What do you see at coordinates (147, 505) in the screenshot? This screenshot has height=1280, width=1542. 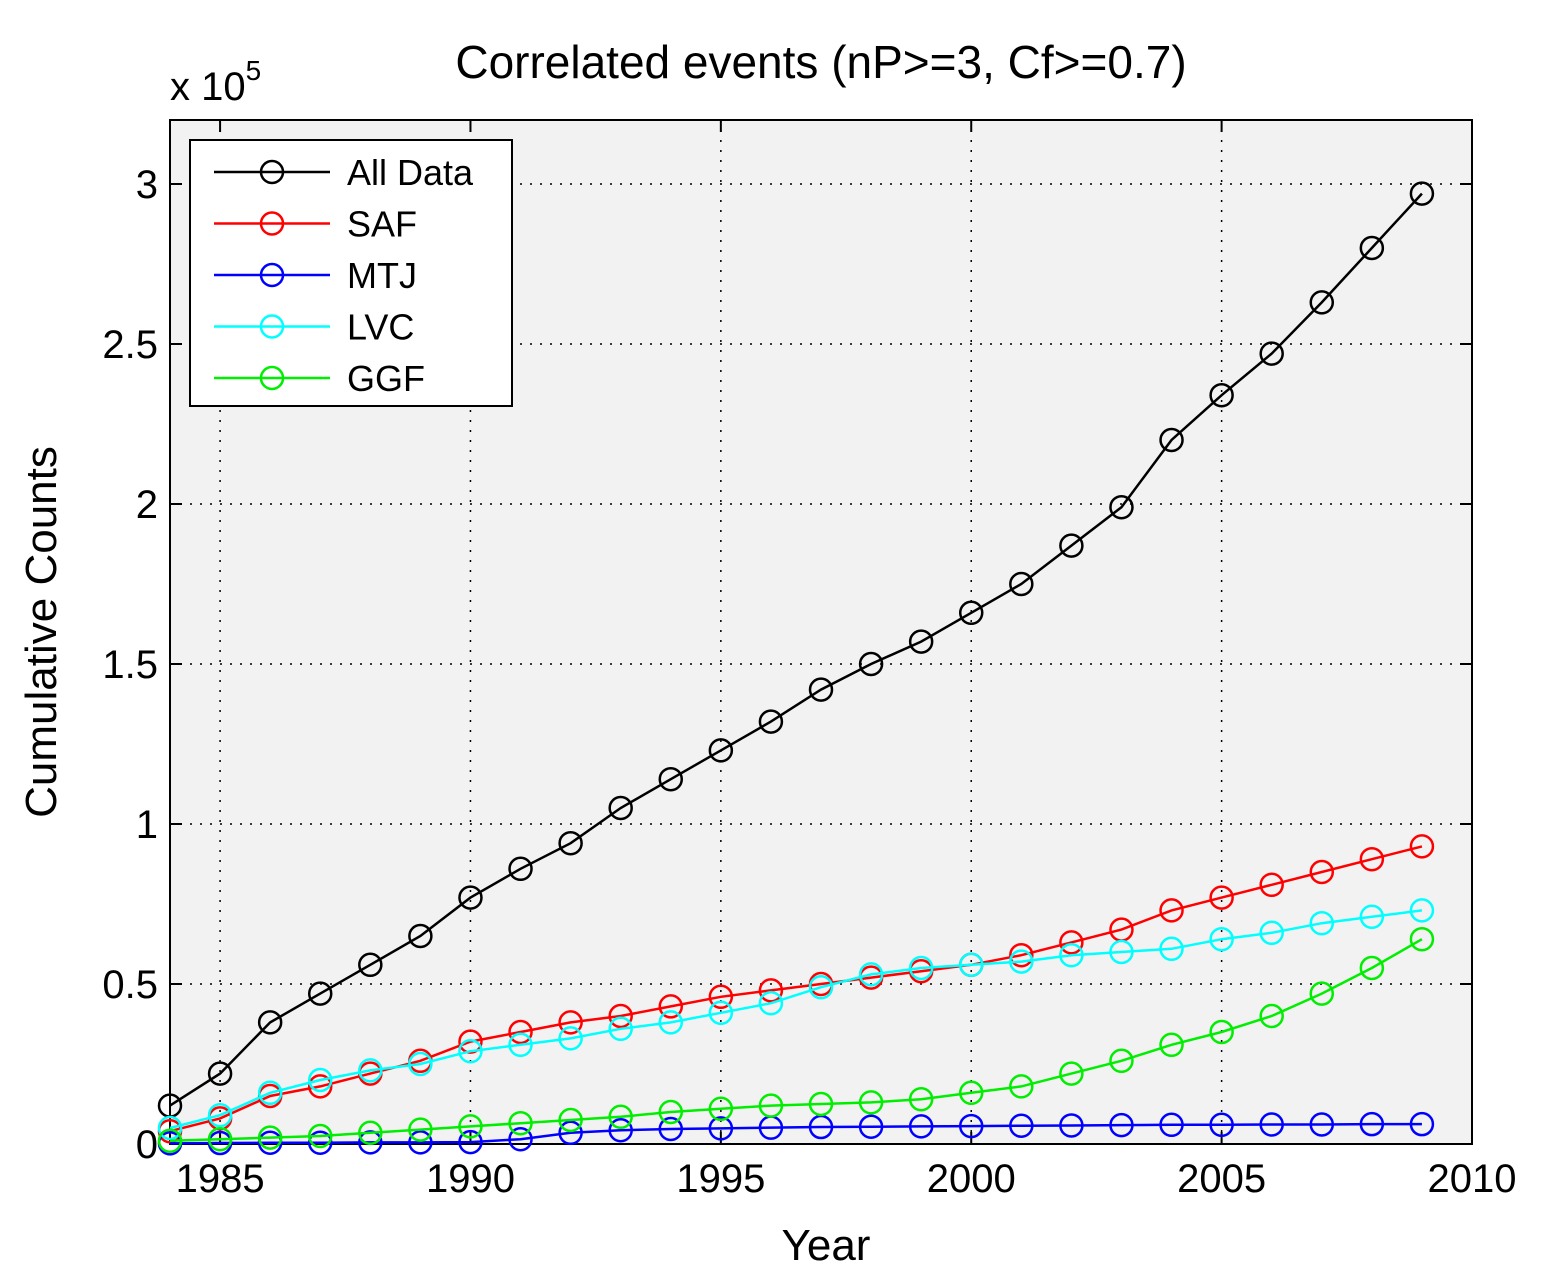 I see `y-tick-label: 2` at bounding box center [147, 505].